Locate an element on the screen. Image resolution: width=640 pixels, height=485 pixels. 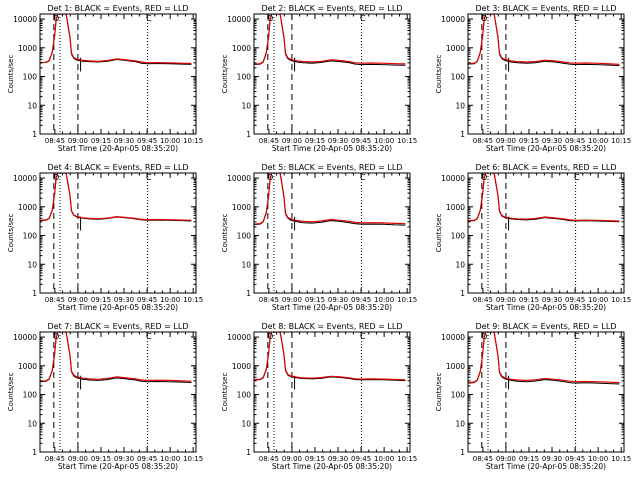
panel-title: Det 6: BLACK = Events, RED = LLD is located at coordinates (546, 167).